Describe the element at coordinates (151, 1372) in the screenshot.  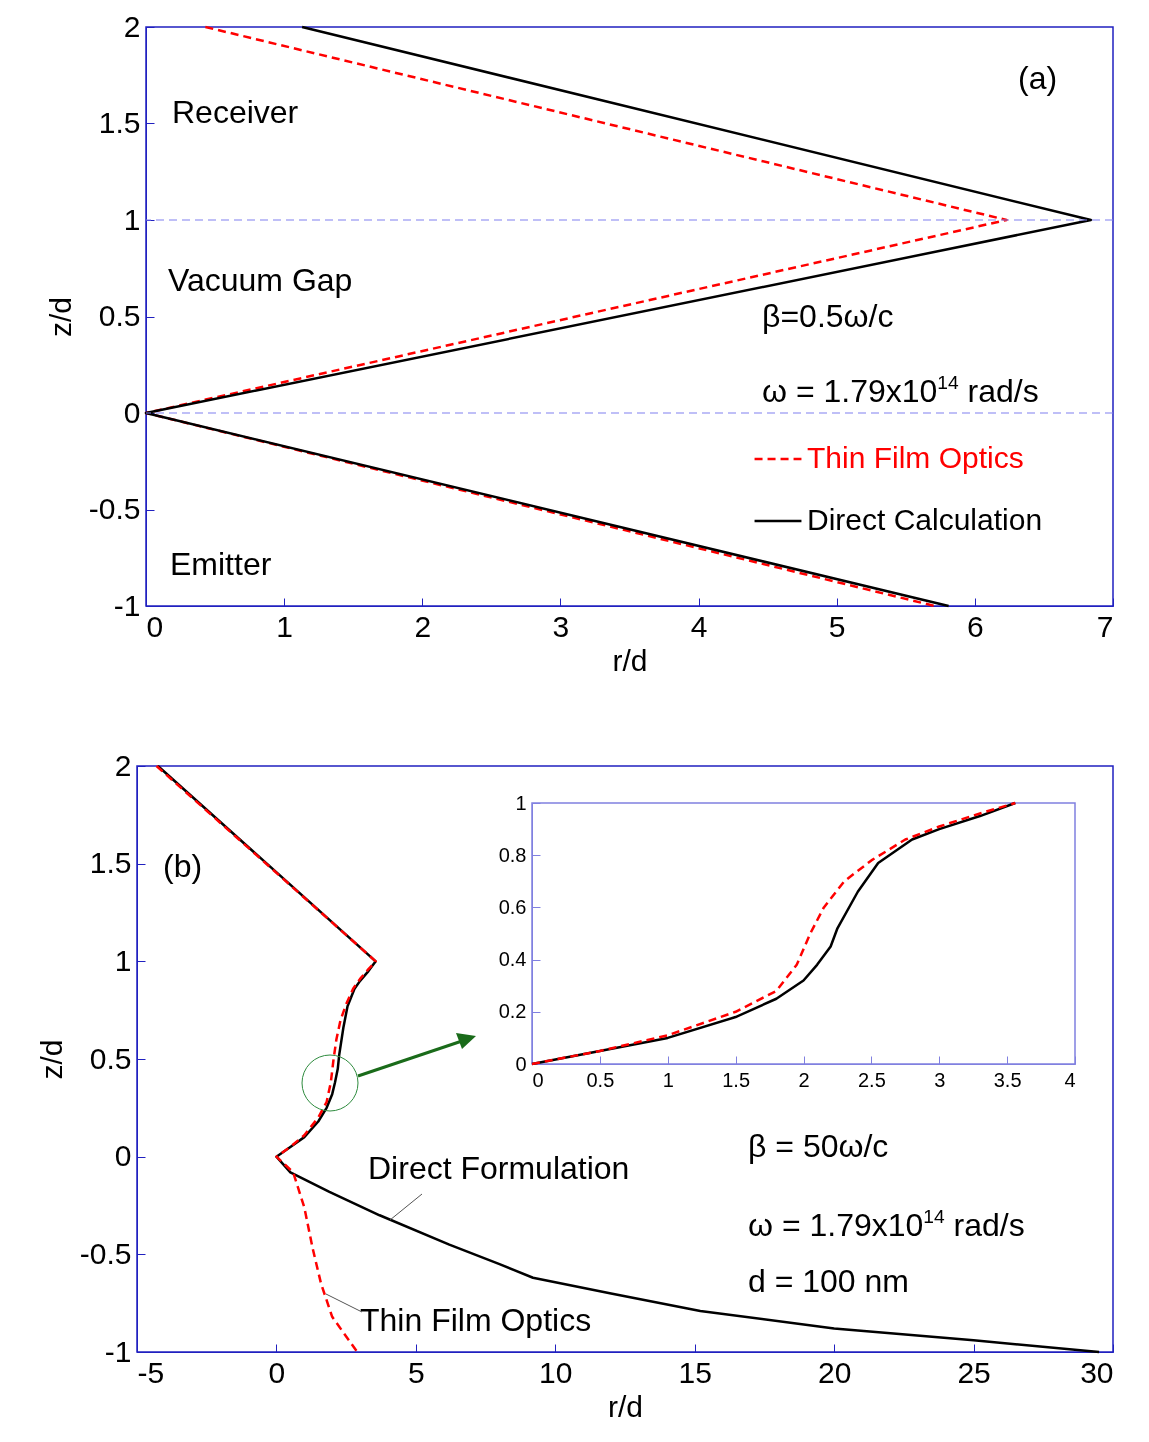
I see `x-tick-label: -5` at that location.